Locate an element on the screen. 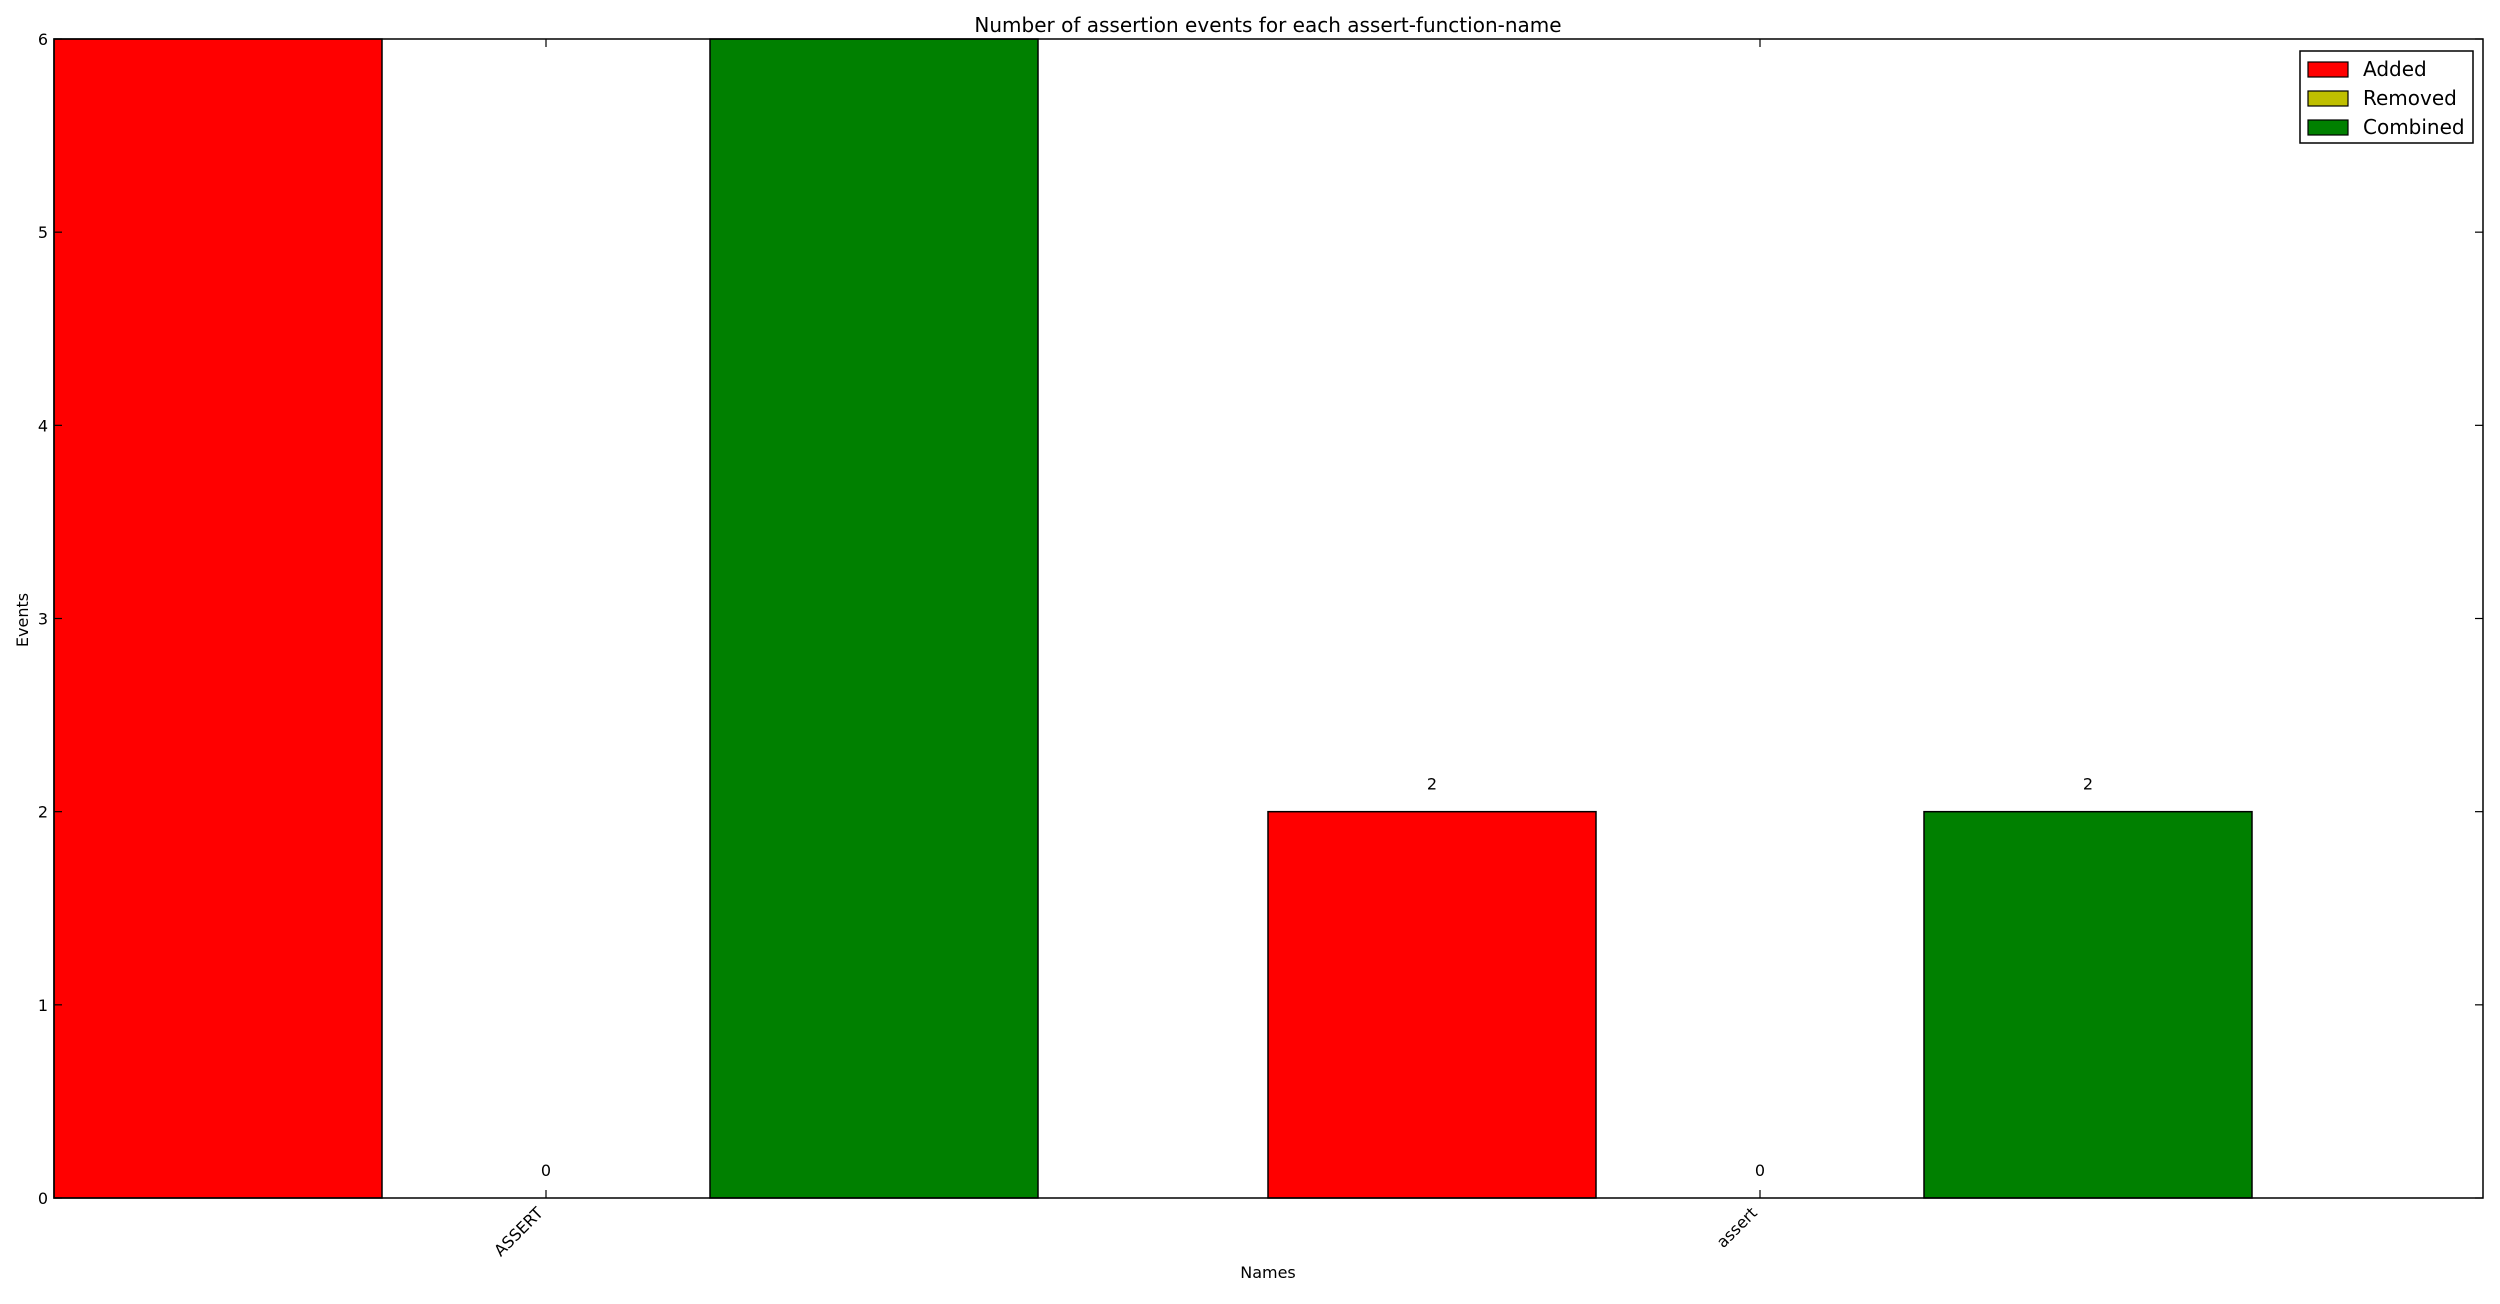 The image size is (2500, 1304). y-tick-label: 4 is located at coordinates (43, 425).